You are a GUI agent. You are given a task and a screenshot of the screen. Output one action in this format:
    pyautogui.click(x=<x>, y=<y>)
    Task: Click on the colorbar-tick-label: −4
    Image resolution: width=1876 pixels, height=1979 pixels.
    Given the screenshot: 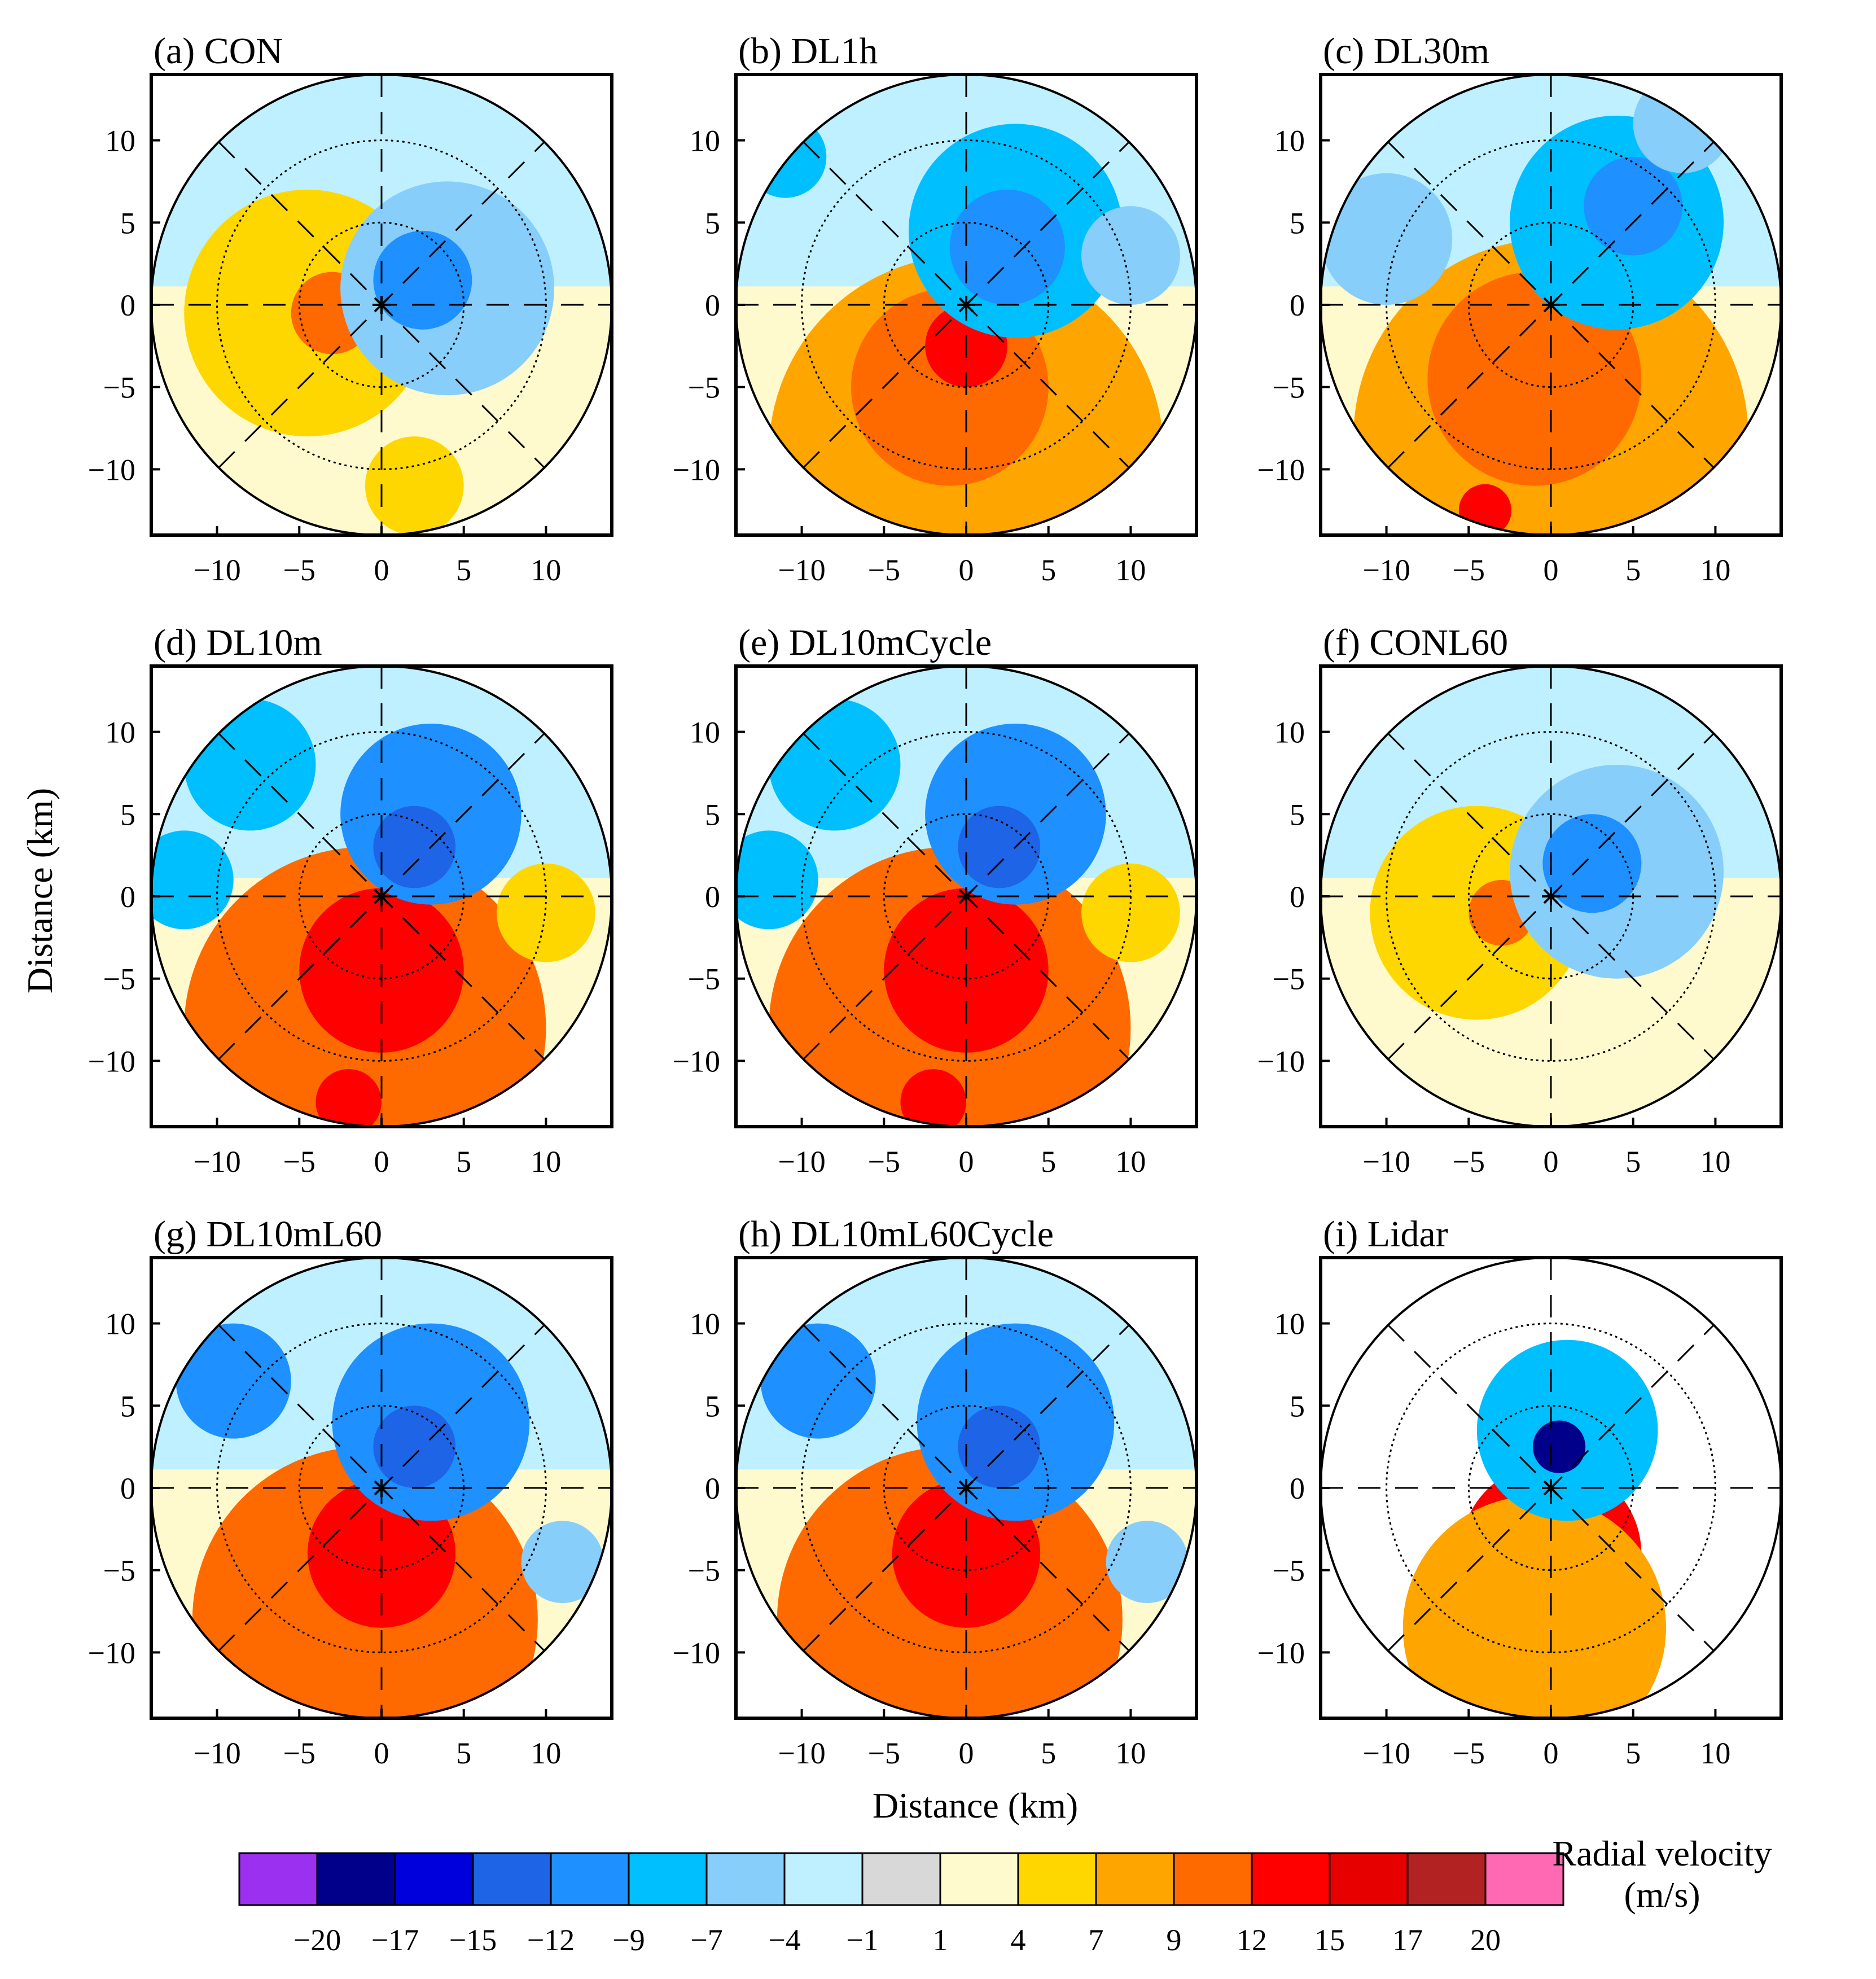 What is the action you would take?
    pyautogui.click(x=784, y=1940)
    